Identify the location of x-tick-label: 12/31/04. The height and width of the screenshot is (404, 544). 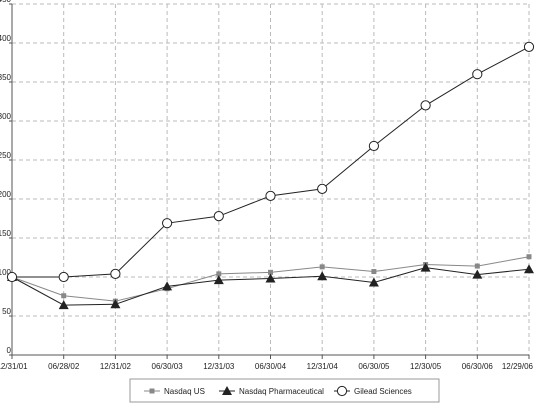
(323, 366).